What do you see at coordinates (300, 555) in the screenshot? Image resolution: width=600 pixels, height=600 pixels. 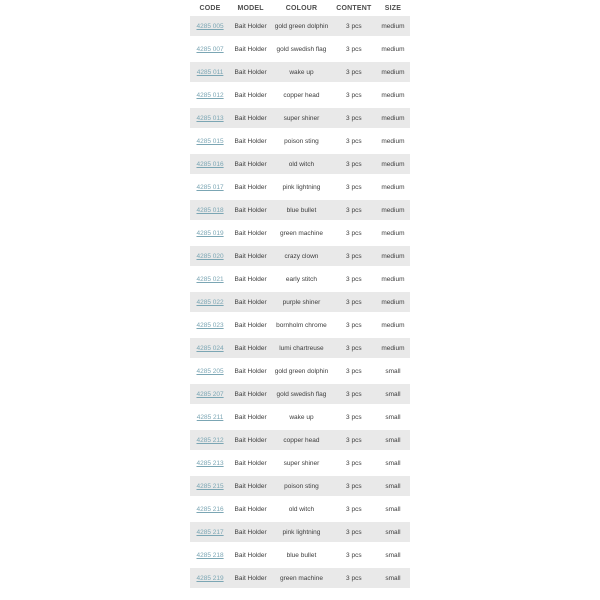 I see `table-row: 4285 218 Bait Holder blue bullet 3 pcs small` at bounding box center [300, 555].